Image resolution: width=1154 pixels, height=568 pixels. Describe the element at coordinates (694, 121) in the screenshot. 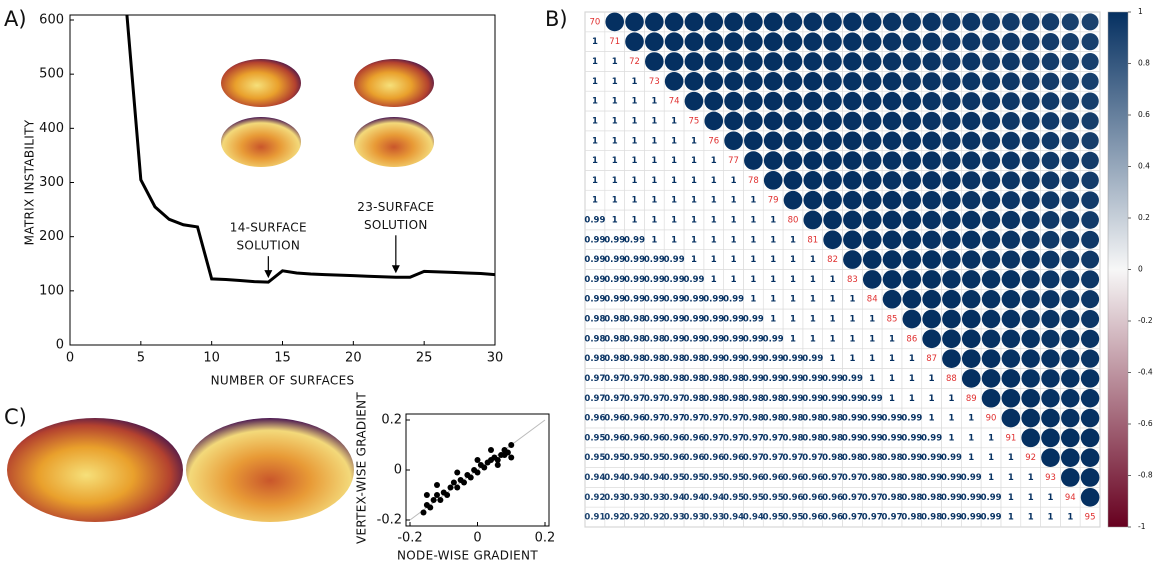

I see `diagonal-label: 75` at that location.